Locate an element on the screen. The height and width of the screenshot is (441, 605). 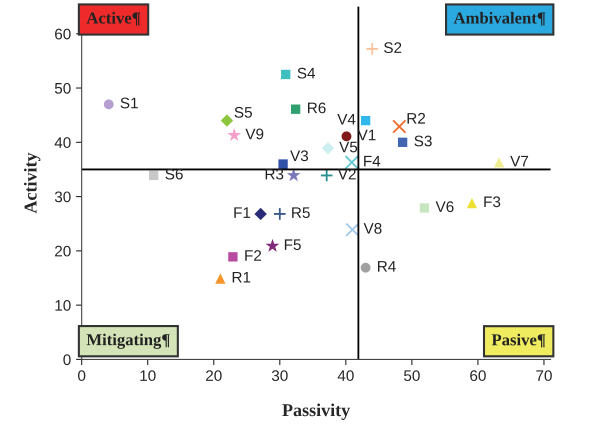
y-axis-title: Activity is located at coordinates (32, 183).